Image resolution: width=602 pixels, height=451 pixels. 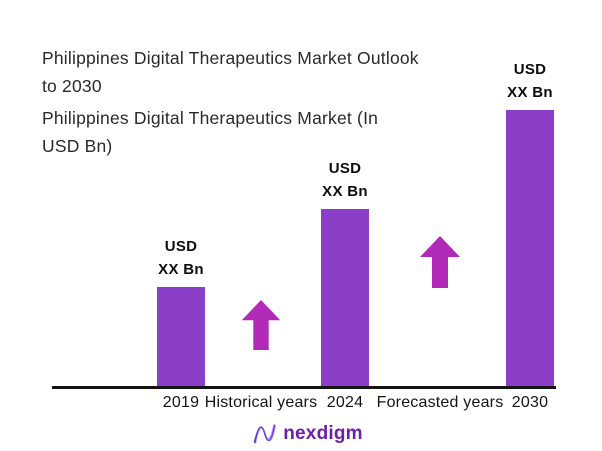 What do you see at coordinates (181, 258) in the screenshot?
I see `bar-value-label-2019: USD XX Bn` at bounding box center [181, 258].